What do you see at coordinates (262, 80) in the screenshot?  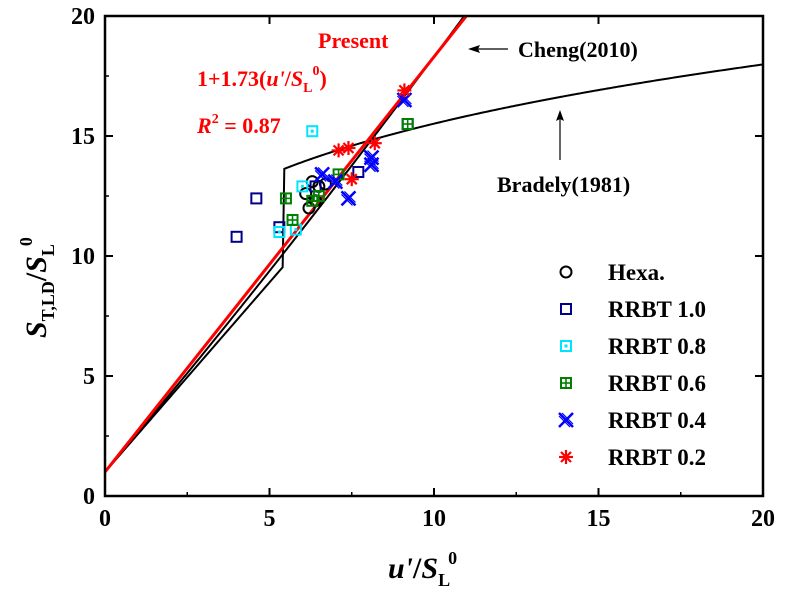 I see `fit-formula: 1+1.73(u'/SL0)` at bounding box center [262, 80].